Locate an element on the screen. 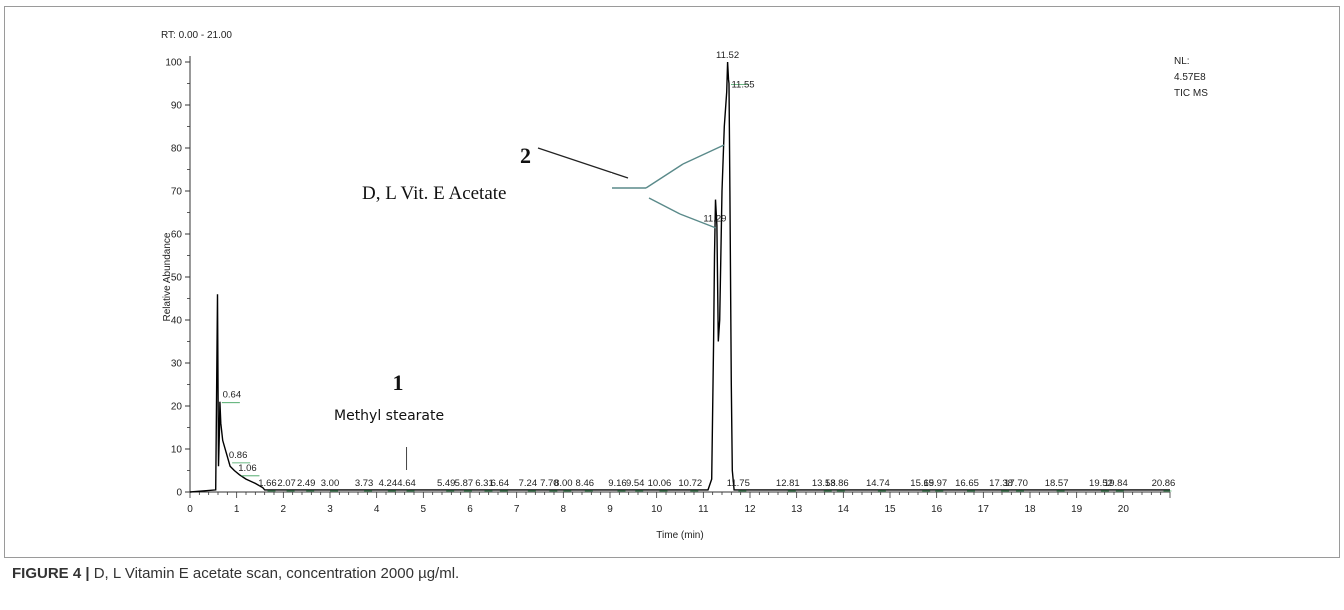 The image size is (1344, 610). peak-label: 5.87 is located at coordinates (464, 483).